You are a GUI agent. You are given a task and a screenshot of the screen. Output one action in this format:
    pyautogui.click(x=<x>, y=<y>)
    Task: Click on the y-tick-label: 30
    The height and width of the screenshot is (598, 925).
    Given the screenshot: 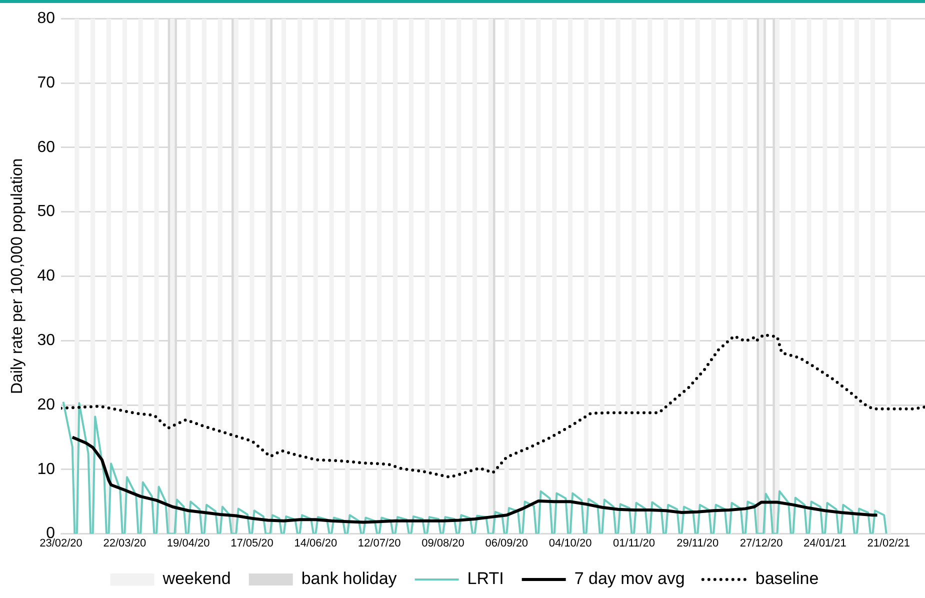 What is the action you would take?
    pyautogui.click(x=46, y=341)
    